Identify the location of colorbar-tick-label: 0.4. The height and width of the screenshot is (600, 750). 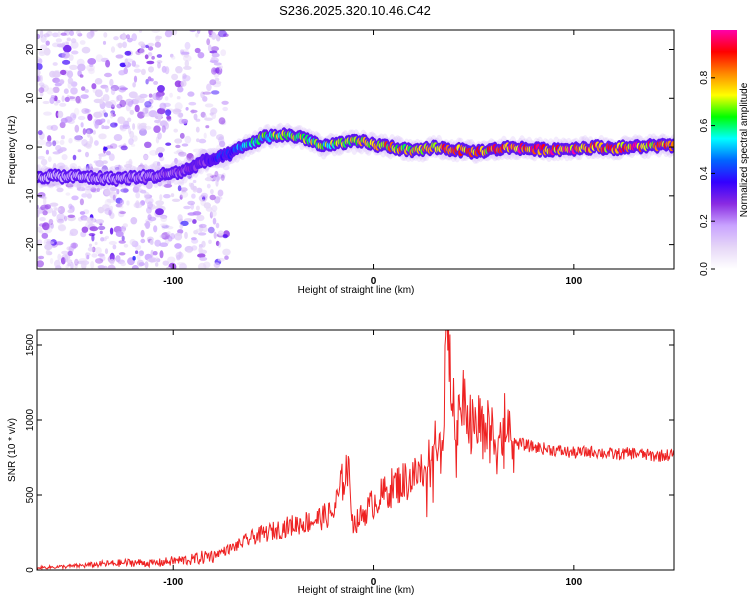
(704, 173).